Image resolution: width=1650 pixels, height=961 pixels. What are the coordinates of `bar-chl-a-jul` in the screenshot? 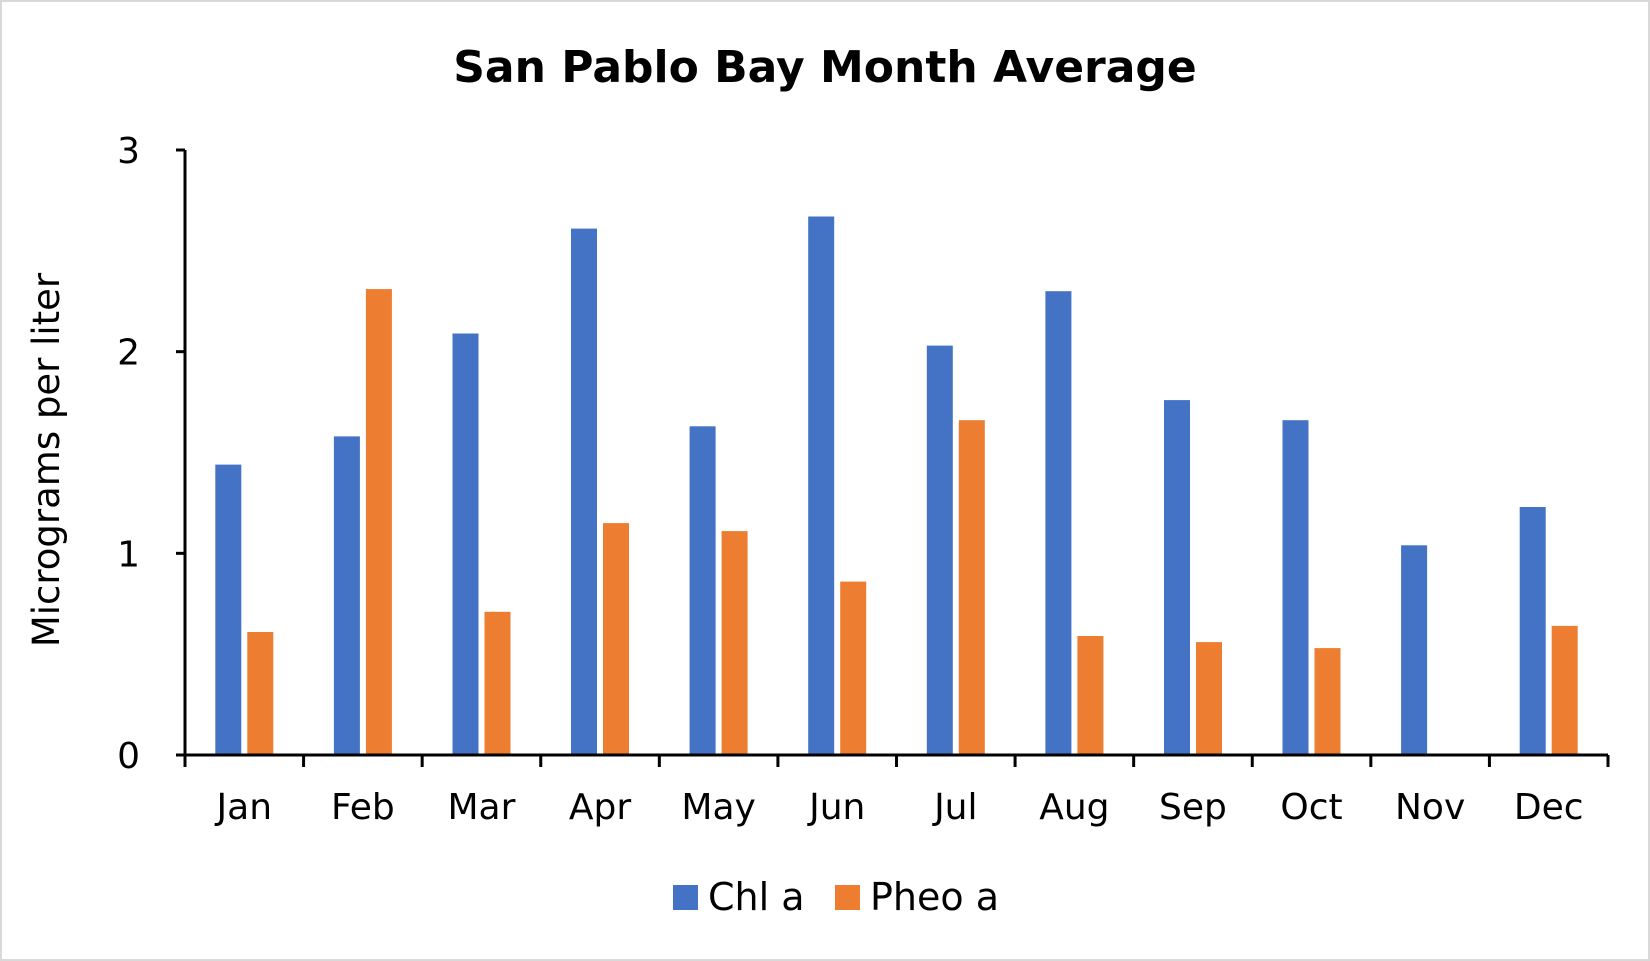 It's located at (939, 550).